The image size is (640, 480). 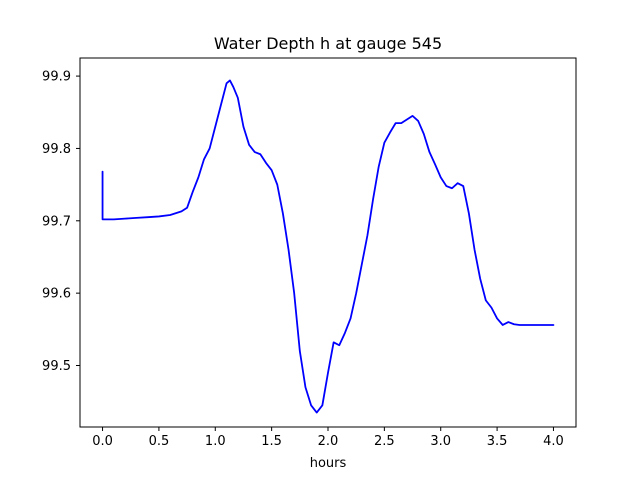 I want to click on x-tick-label: 1.0, so click(x=215, y=441).